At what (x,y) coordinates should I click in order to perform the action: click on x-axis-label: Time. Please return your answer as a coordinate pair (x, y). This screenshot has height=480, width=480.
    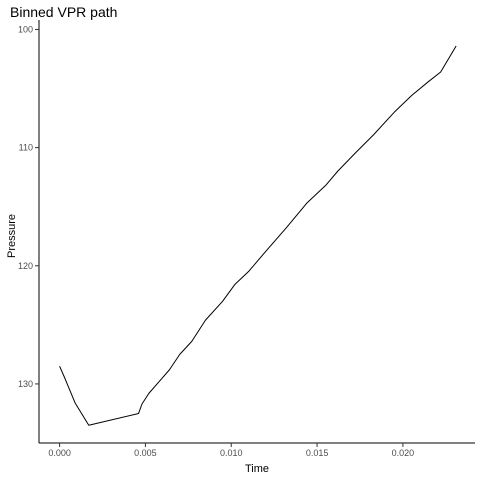
    Looking at the image, I should click on (257, 469).